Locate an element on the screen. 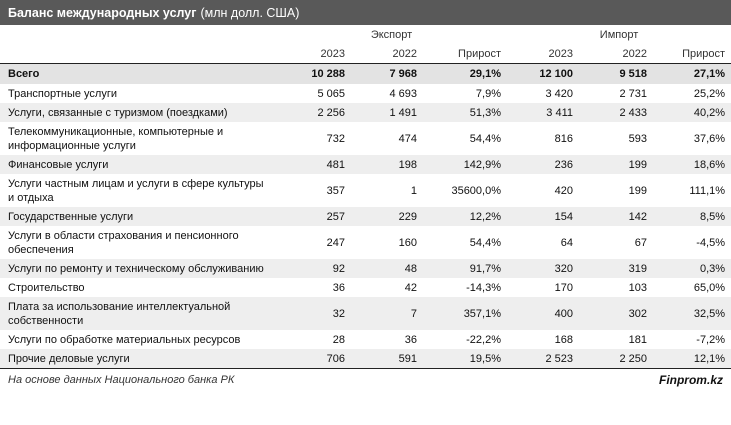  cell: 103 is located at coordinates (637, 287).